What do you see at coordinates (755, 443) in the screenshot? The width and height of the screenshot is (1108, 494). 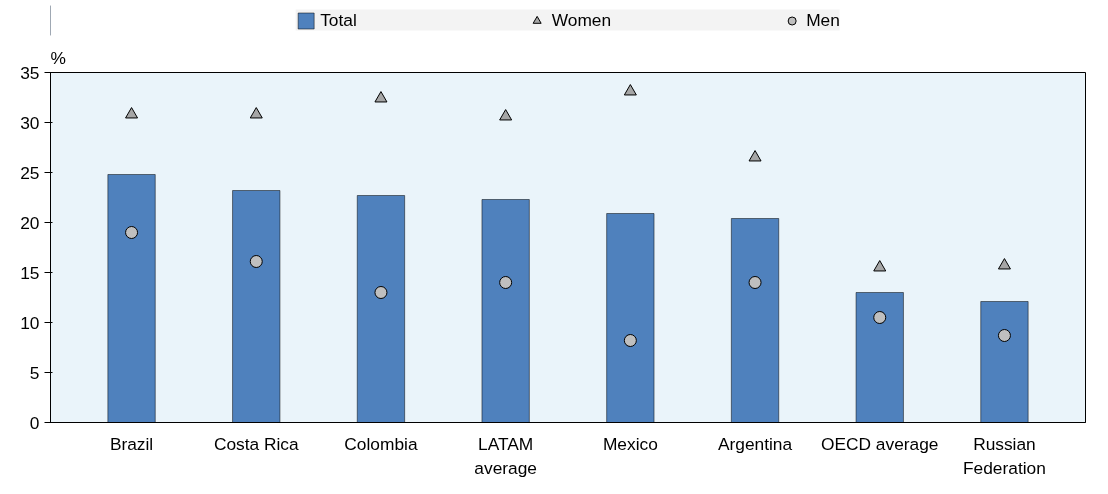 I see `x-tick-label: Argentina` at bounding box center [755, 443].